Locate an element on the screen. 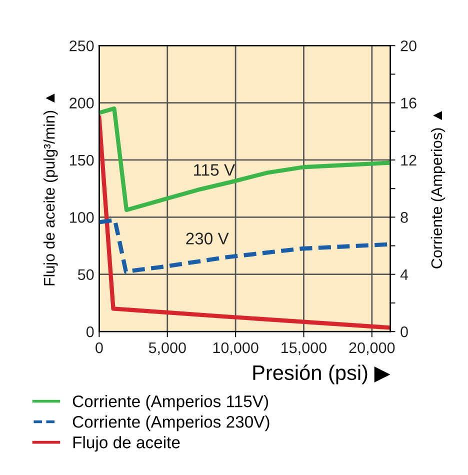  y-axis-title: Flujo de aceite (pulg³/min) ▲ is located at coordinates (51, 190).